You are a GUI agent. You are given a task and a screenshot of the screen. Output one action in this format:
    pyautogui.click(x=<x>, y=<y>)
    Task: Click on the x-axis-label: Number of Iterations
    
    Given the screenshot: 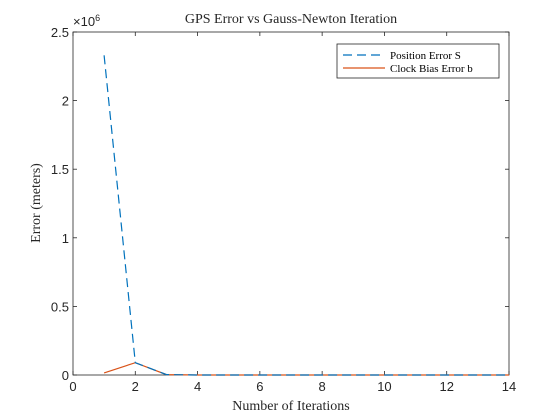 What is the action you would take?
    pyautogui.click(x=290, y=406)
    